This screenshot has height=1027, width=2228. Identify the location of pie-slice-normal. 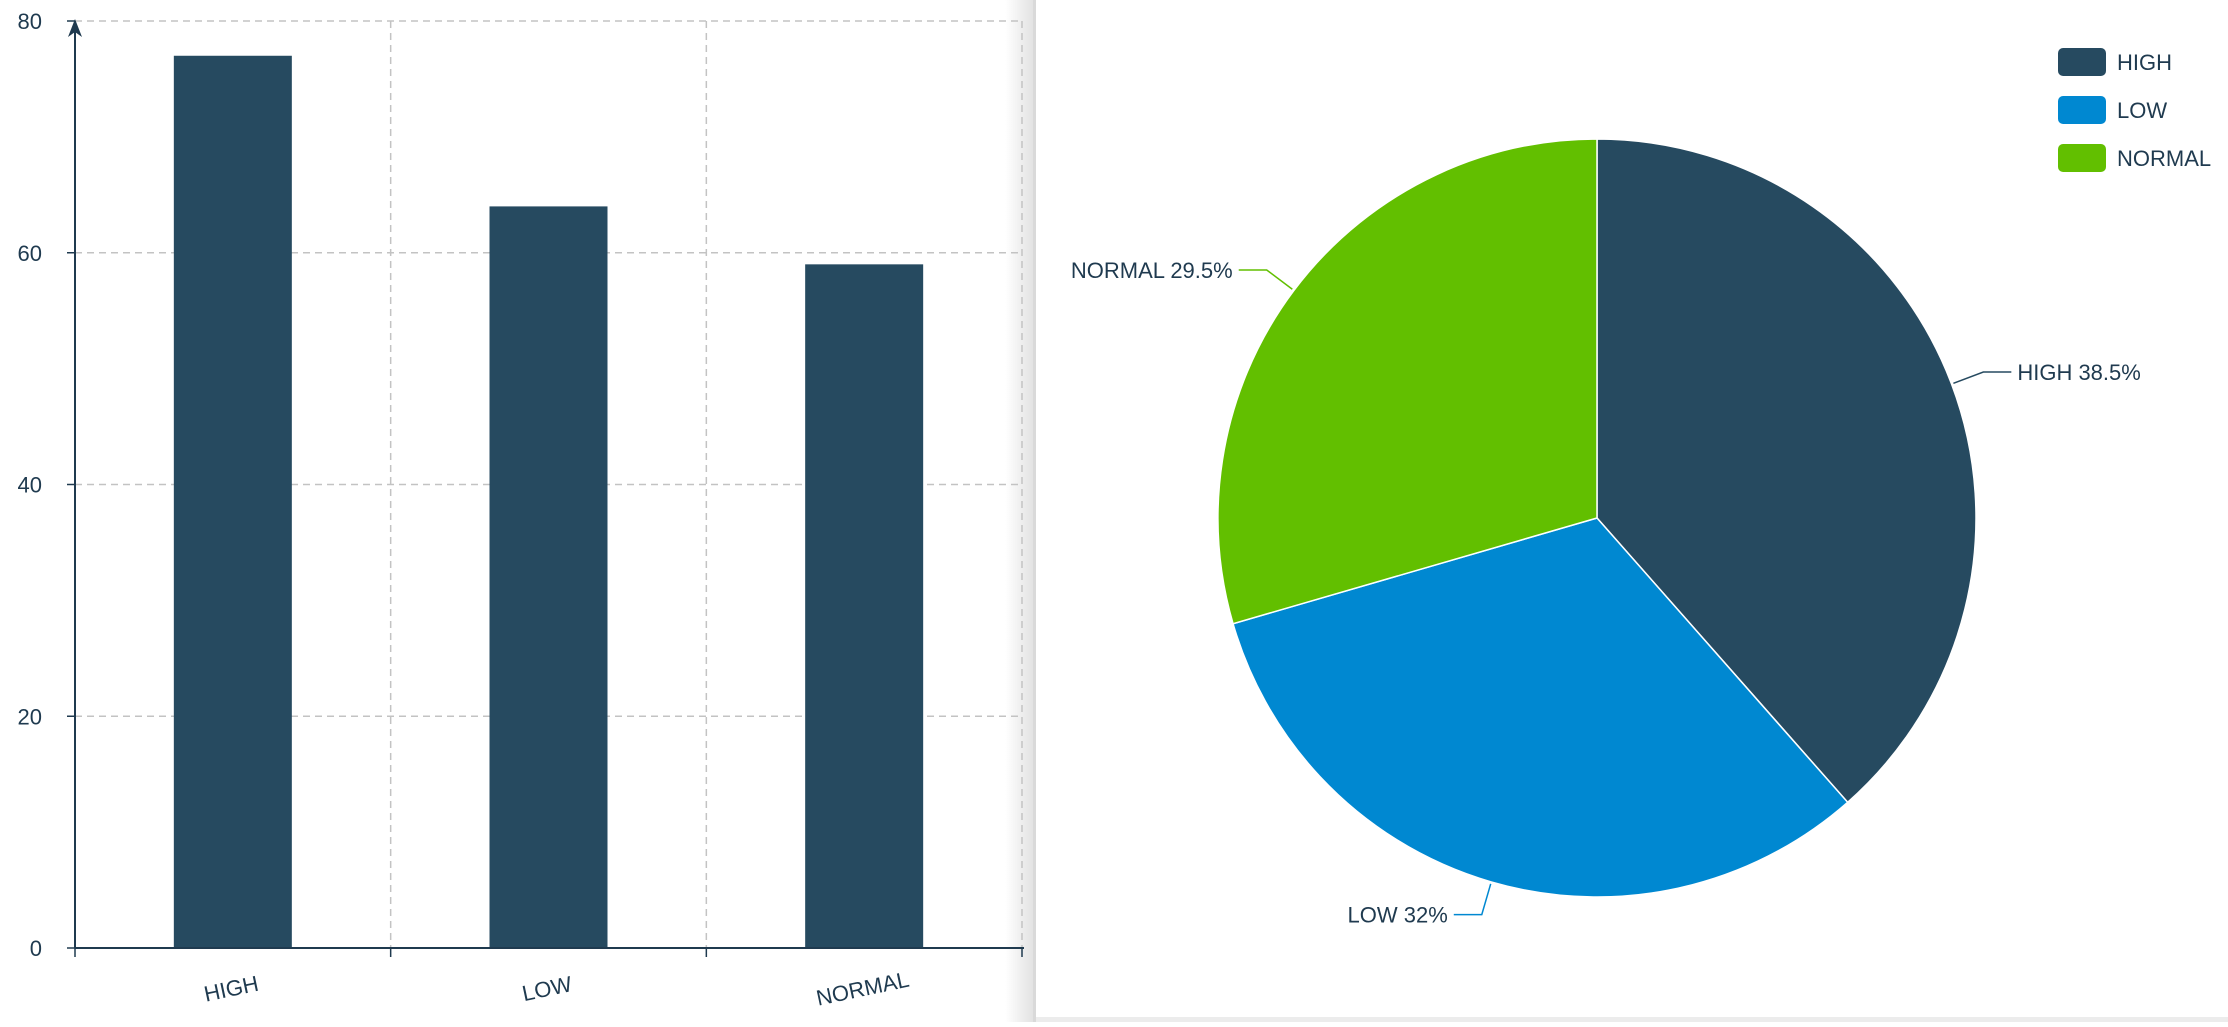
(1407, 381).